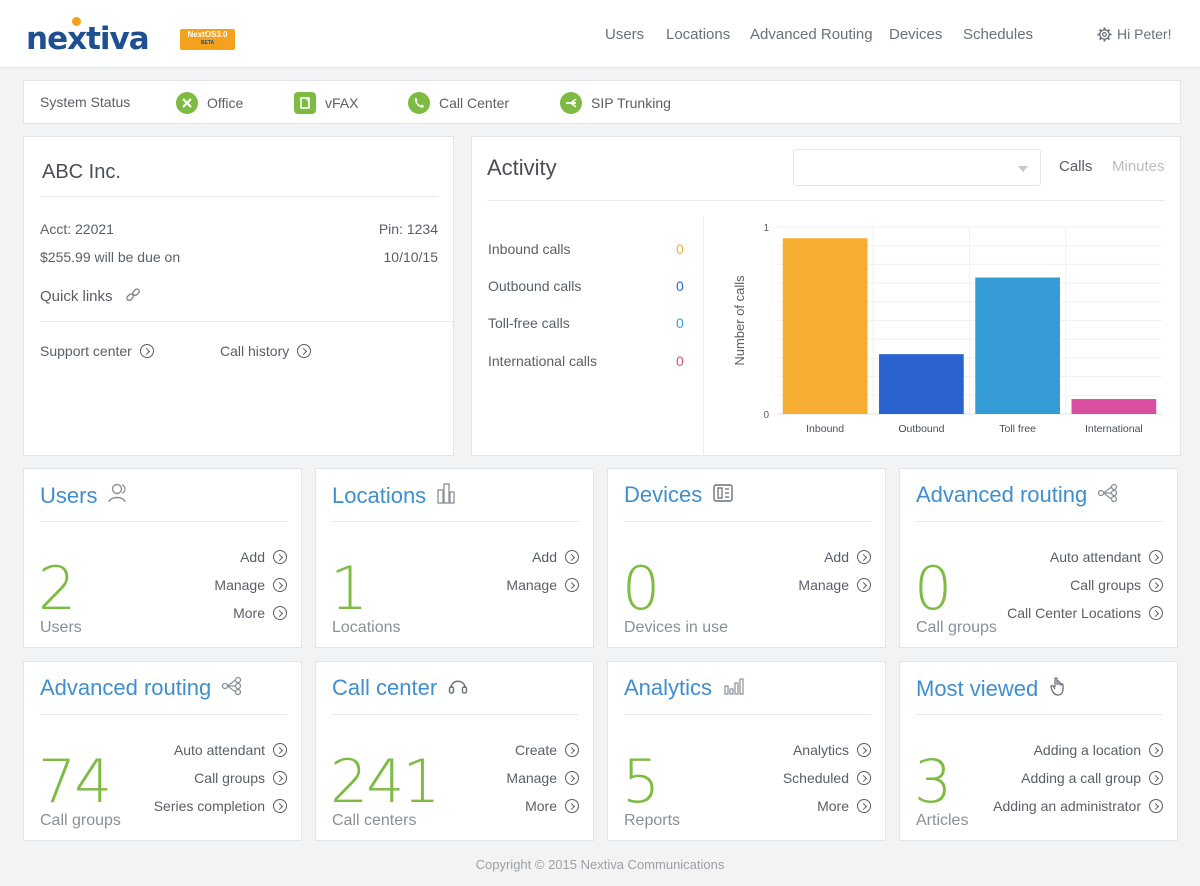 This screenshot has height=886, width=1200. I want to click on bar-inbound, so click(825, 326).